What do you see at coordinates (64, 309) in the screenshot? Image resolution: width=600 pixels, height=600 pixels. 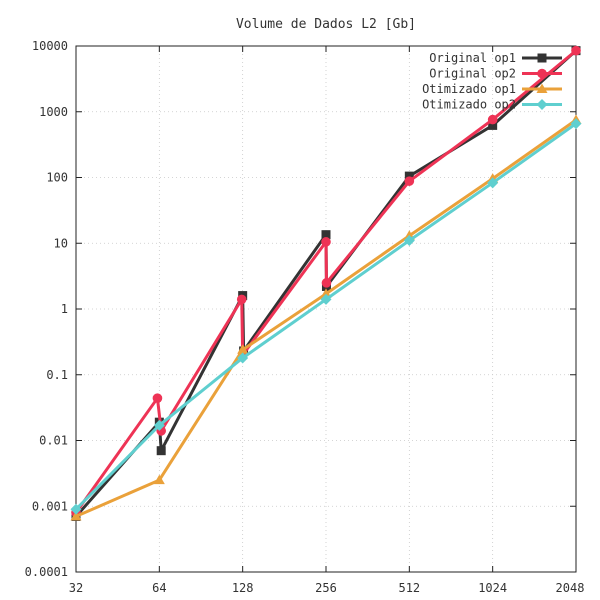 I see `y-tick-label: 1` at bounding box center [64, 309].